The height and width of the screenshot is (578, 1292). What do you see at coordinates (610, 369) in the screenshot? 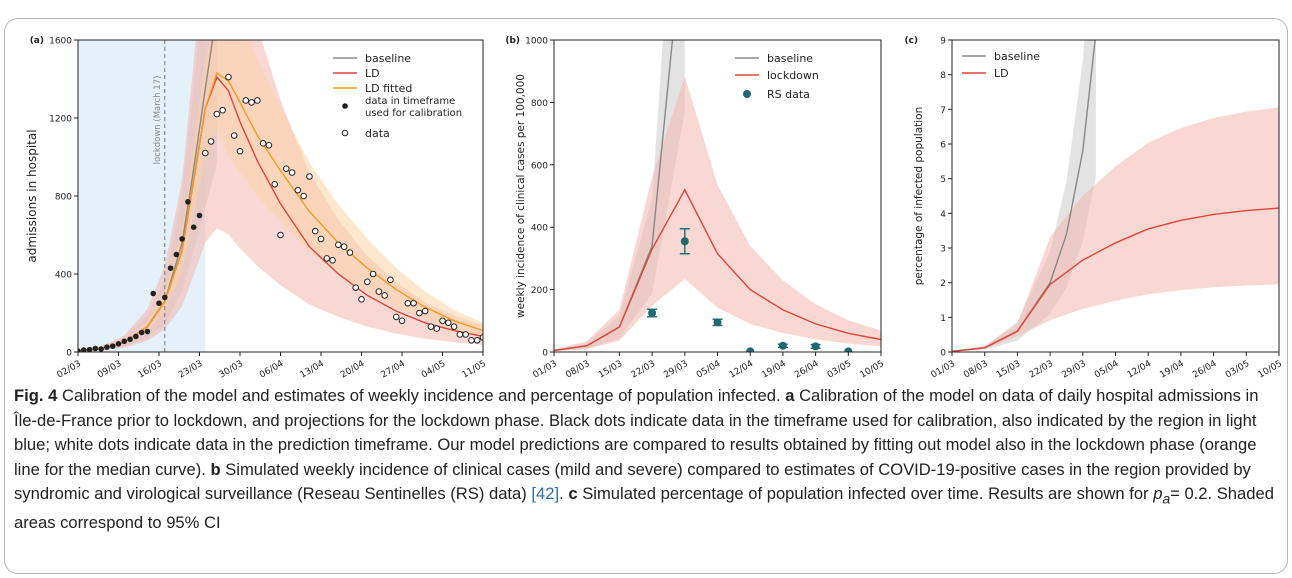
I see `x-tick-label: 15/03` at bounding box center [610, 369].